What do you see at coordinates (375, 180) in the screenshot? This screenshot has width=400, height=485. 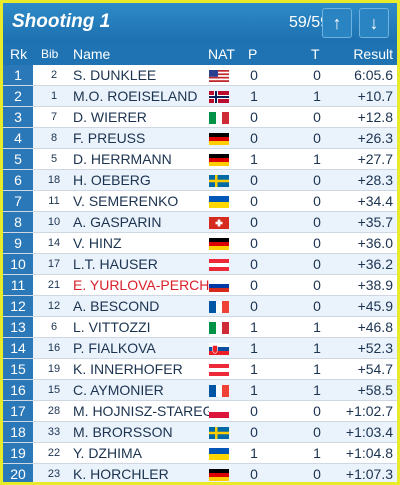 I see `result-cell: +28.3` at bounding box center [375, 180].